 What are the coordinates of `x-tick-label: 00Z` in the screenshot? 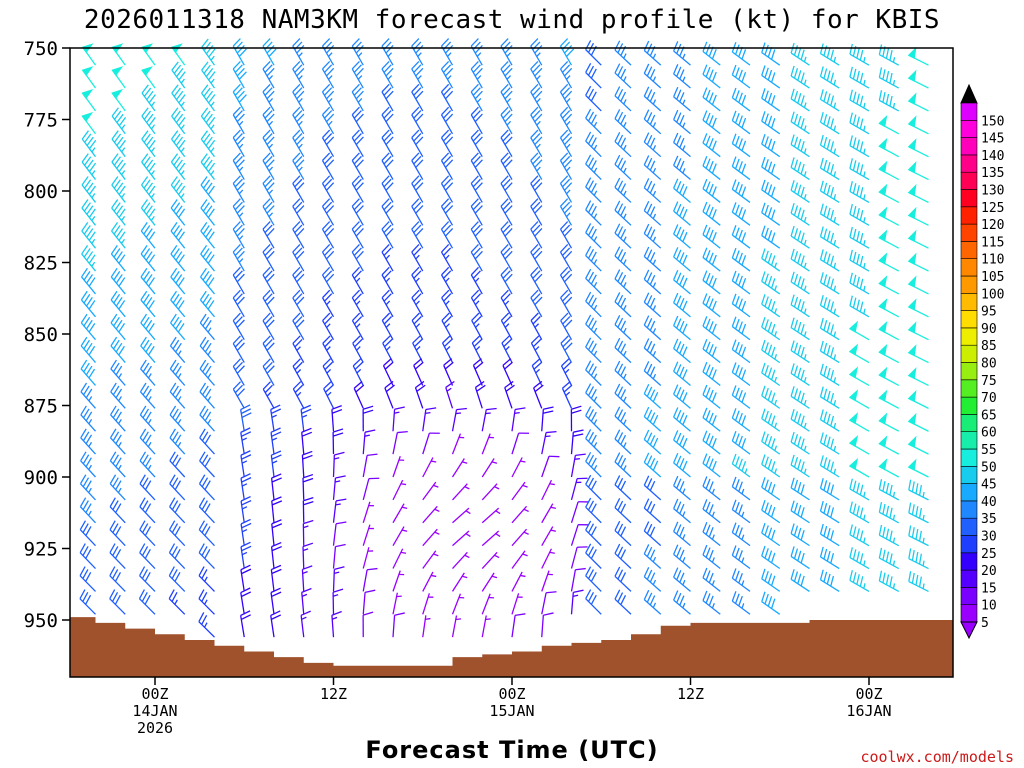 It's located at (511, 694).